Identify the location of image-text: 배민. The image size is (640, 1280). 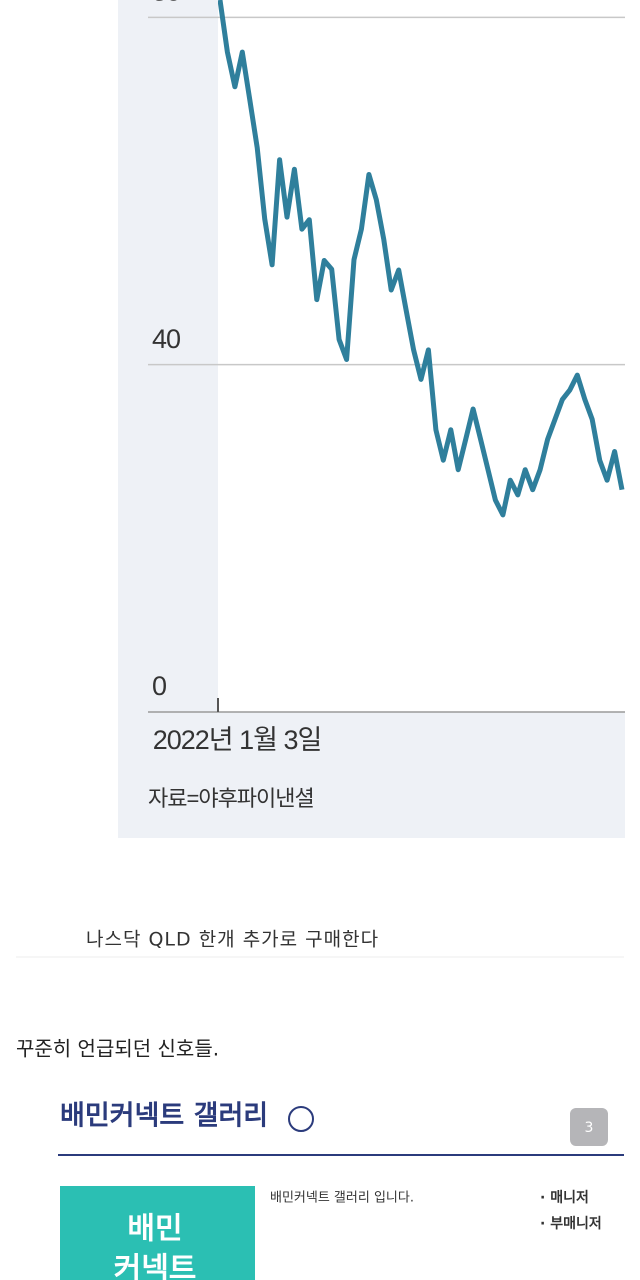
(154, 1229).